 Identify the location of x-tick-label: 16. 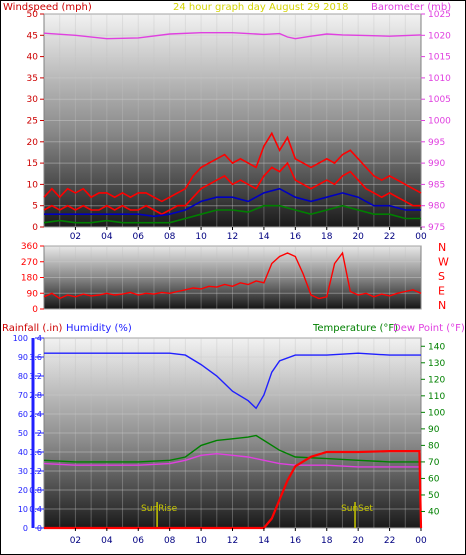
(296, 541).